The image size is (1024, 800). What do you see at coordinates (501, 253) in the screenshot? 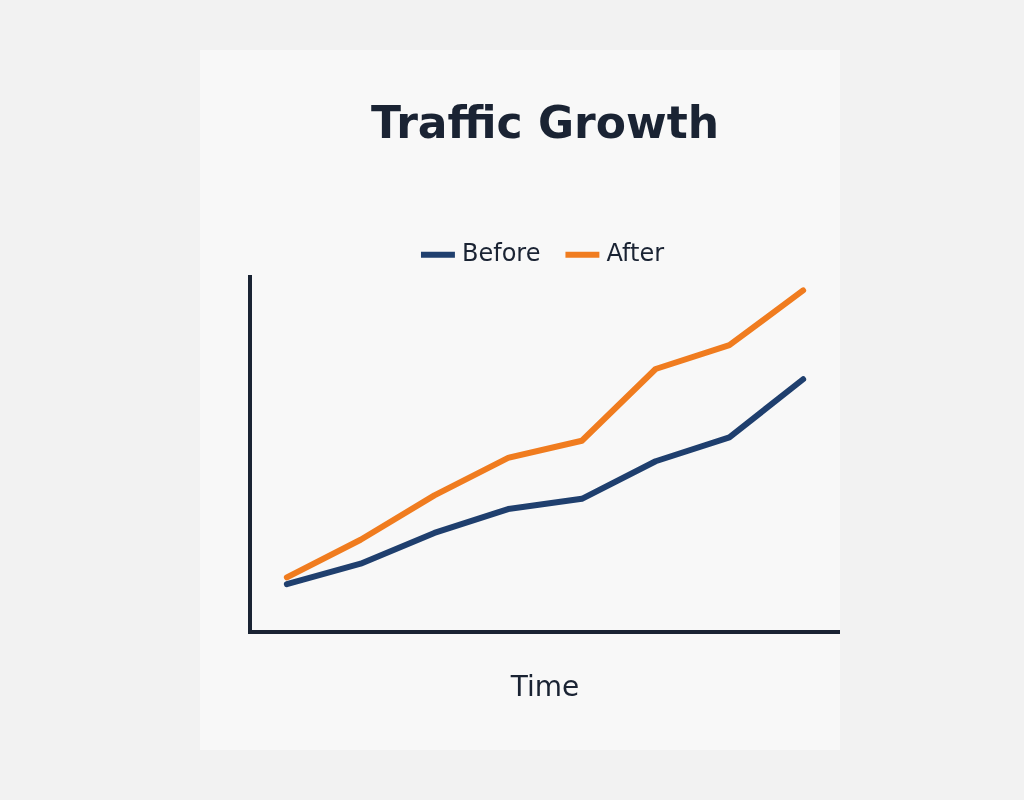
I see `legend-label: Before` at bounding box center [501, 253].